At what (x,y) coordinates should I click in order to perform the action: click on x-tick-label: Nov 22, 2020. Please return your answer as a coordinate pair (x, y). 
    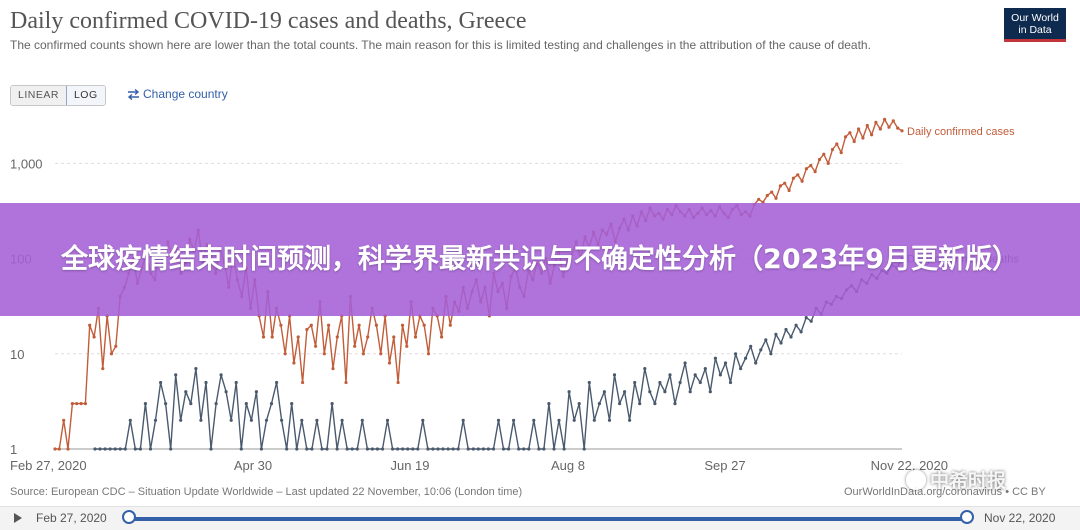
    Looking at the image, I should click on (909, 465).